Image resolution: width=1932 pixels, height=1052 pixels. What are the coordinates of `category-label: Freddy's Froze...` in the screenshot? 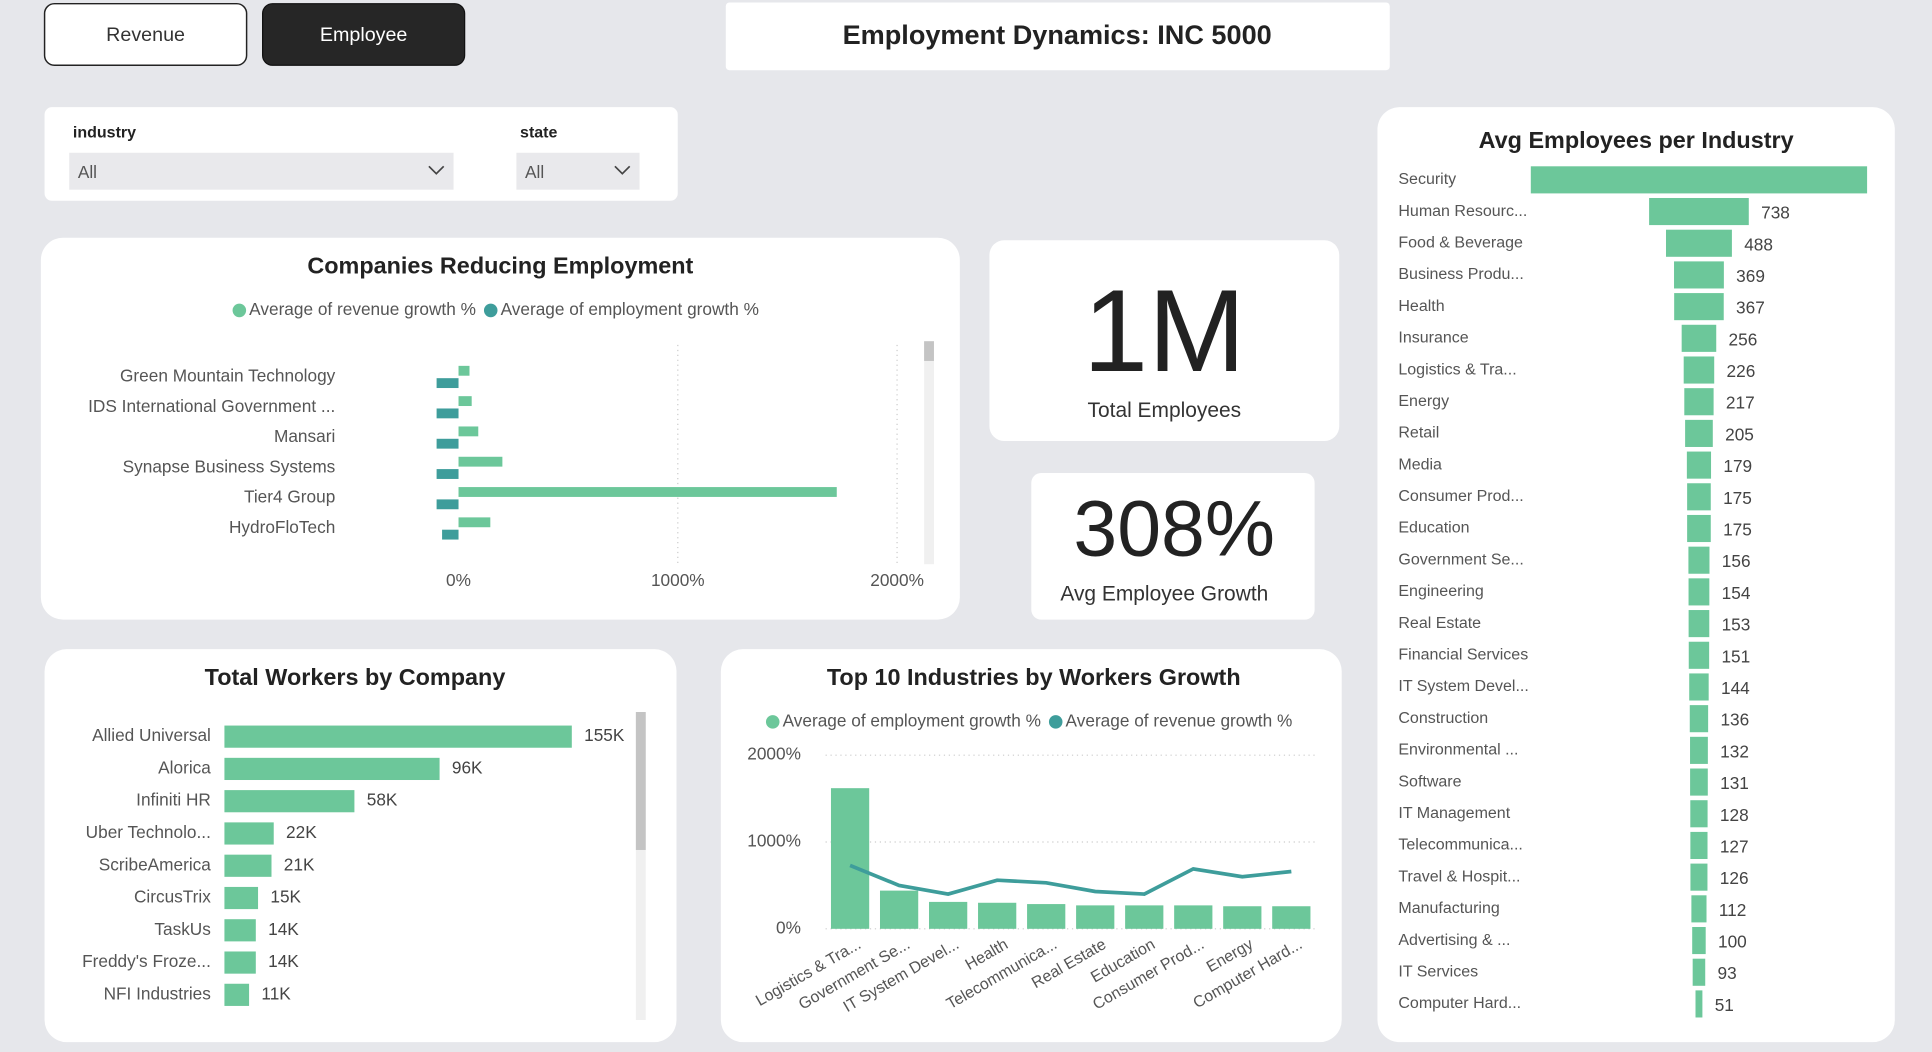 It's located at (146, 961).